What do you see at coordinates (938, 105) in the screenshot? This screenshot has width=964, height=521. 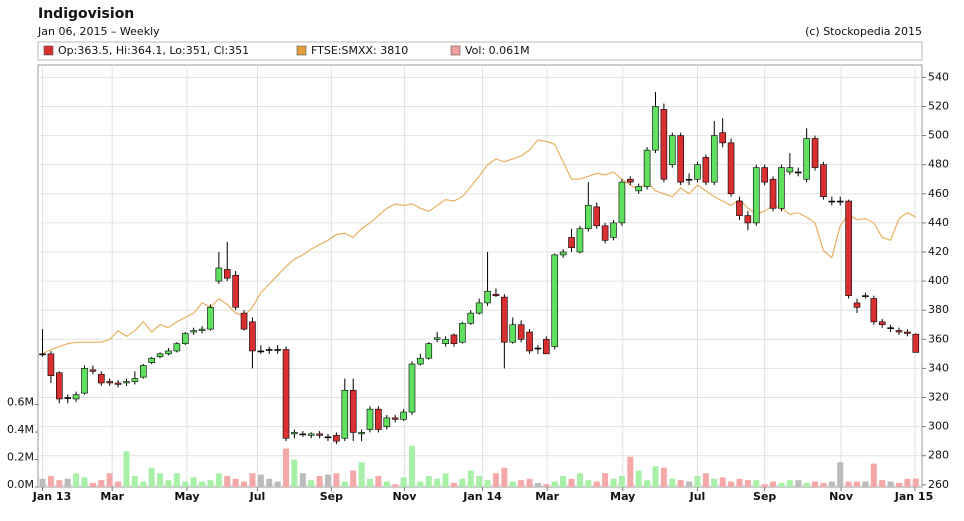 I see `y-tick-label: 520` at bounding box center [938, 105].